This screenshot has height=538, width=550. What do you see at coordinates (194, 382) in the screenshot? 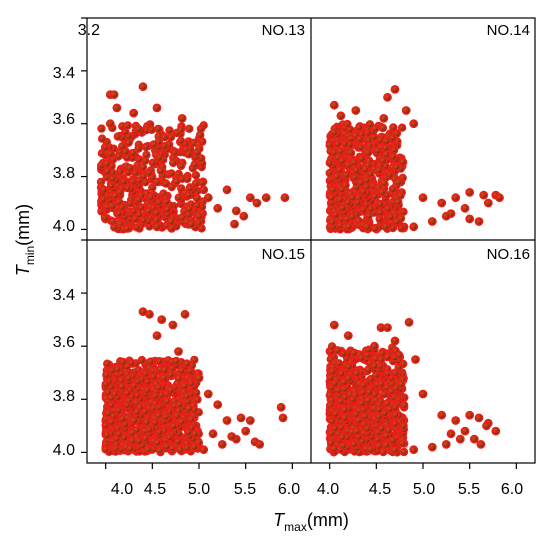
I see `scatter-points-no15` at bounding box center [194, 382].